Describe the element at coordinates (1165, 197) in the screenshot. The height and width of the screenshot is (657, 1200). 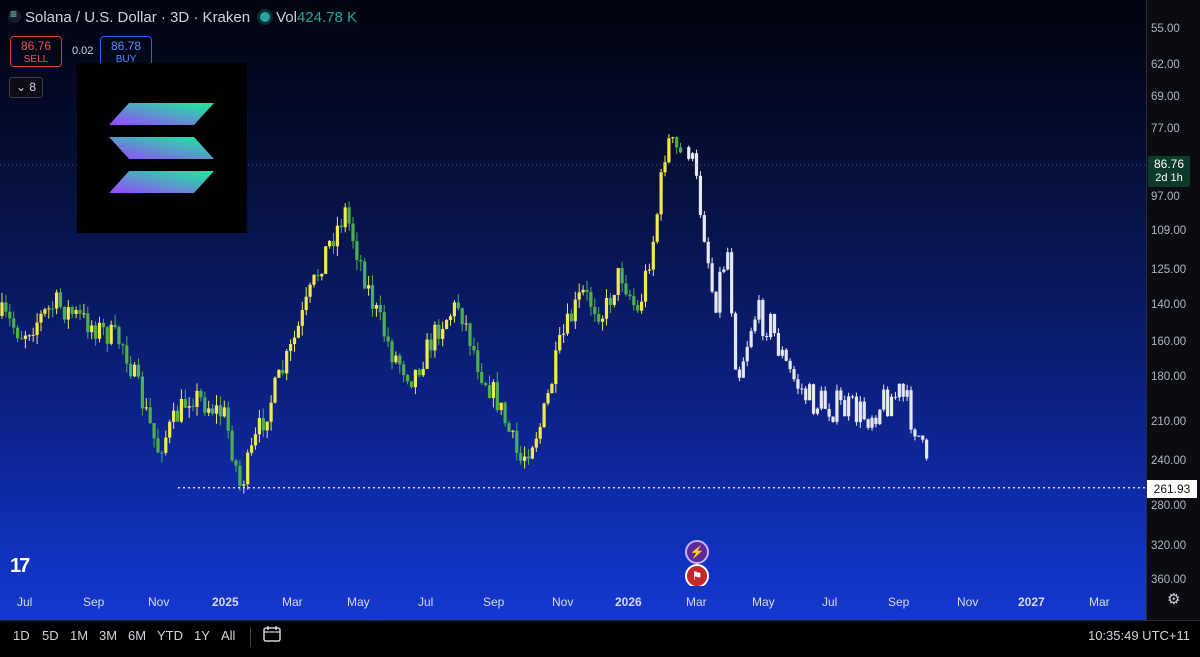
I see `price-tick: 97.00` at that location.